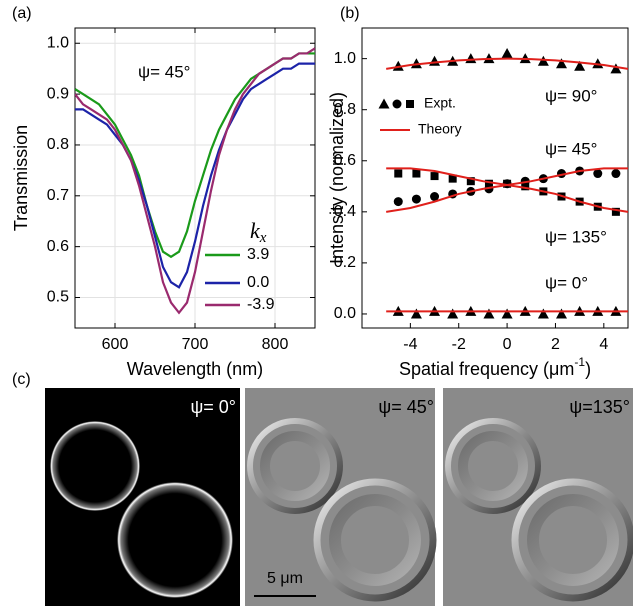  I want to click on legend-label: -3.9, so click(261, 304).